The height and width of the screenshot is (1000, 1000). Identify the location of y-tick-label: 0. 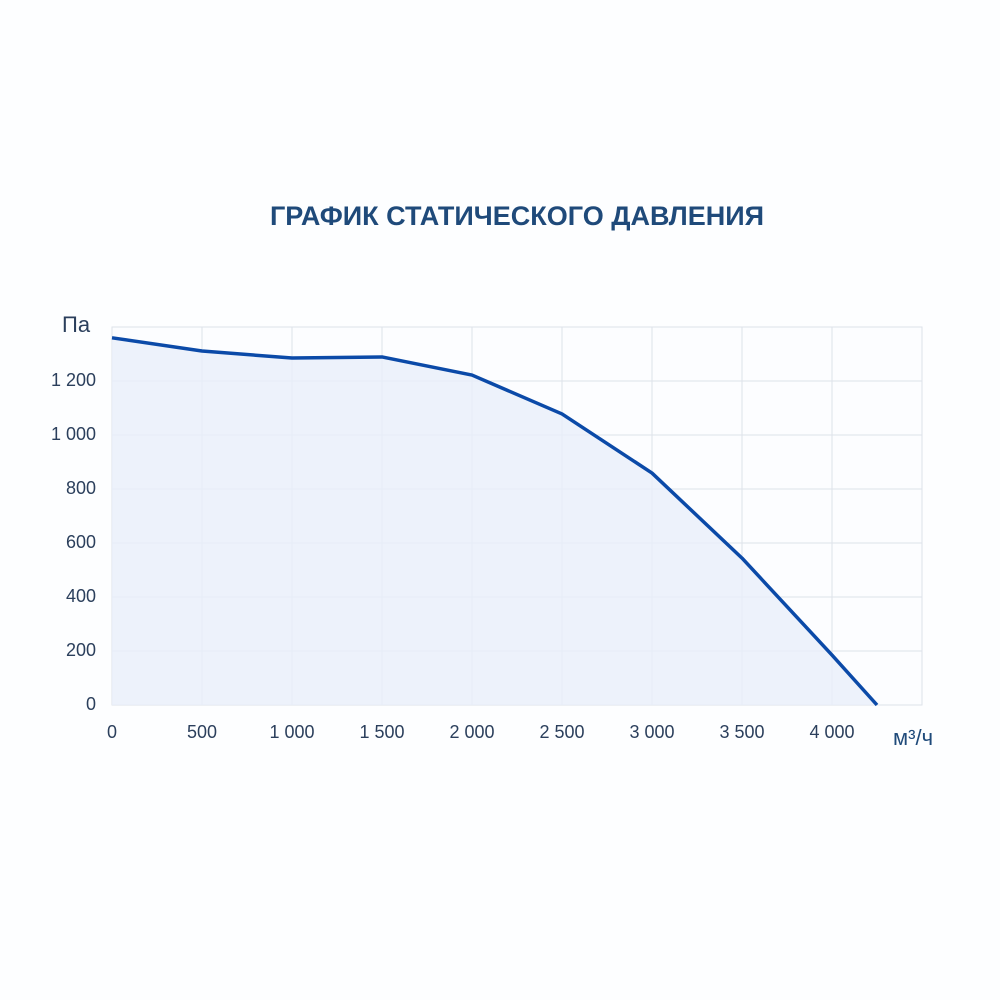
(91, 704).